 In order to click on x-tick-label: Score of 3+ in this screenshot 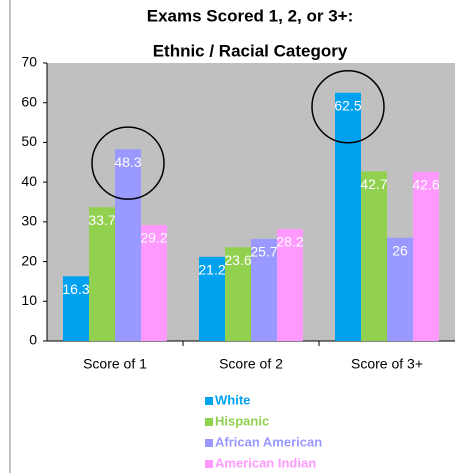, I will do `click(387, 364)`.